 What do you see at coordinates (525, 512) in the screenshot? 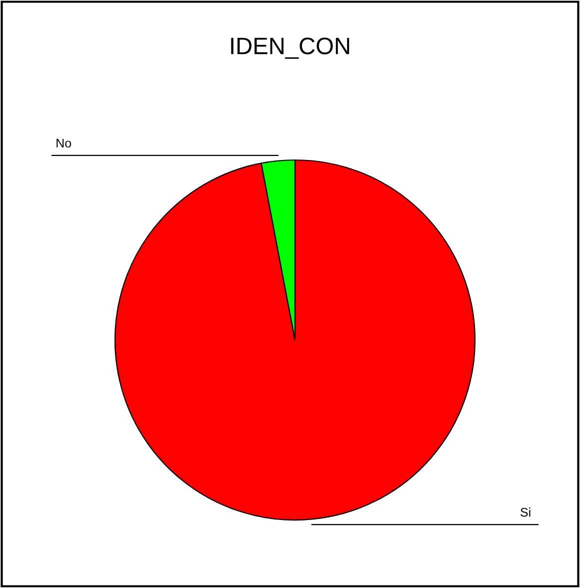
I see `slice-label: Si` at bounding box center [525, 512].